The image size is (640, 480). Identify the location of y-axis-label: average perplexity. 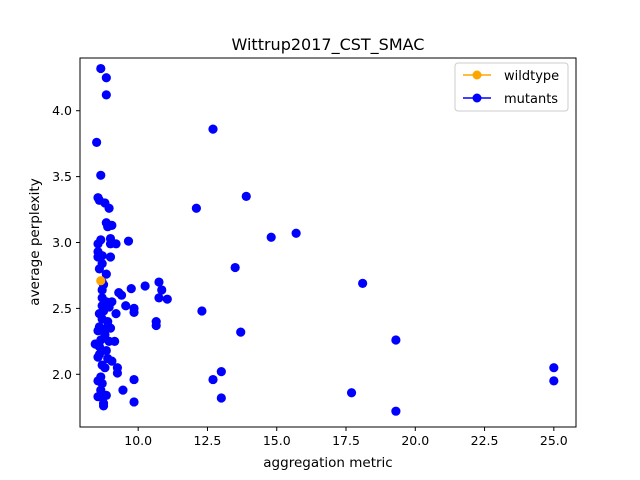
(35, 241).